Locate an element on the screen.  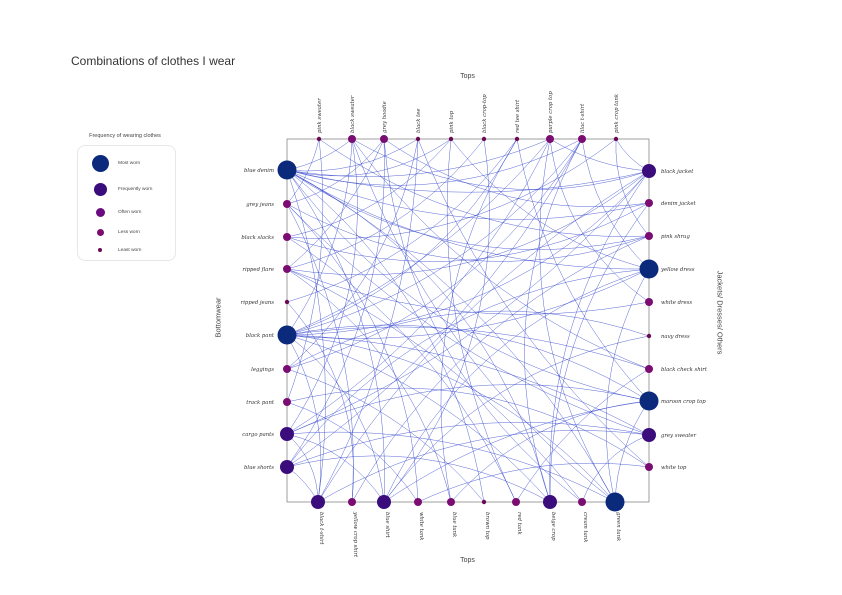
top-node-label: grey hoodie is located at coordinates (385, 117).